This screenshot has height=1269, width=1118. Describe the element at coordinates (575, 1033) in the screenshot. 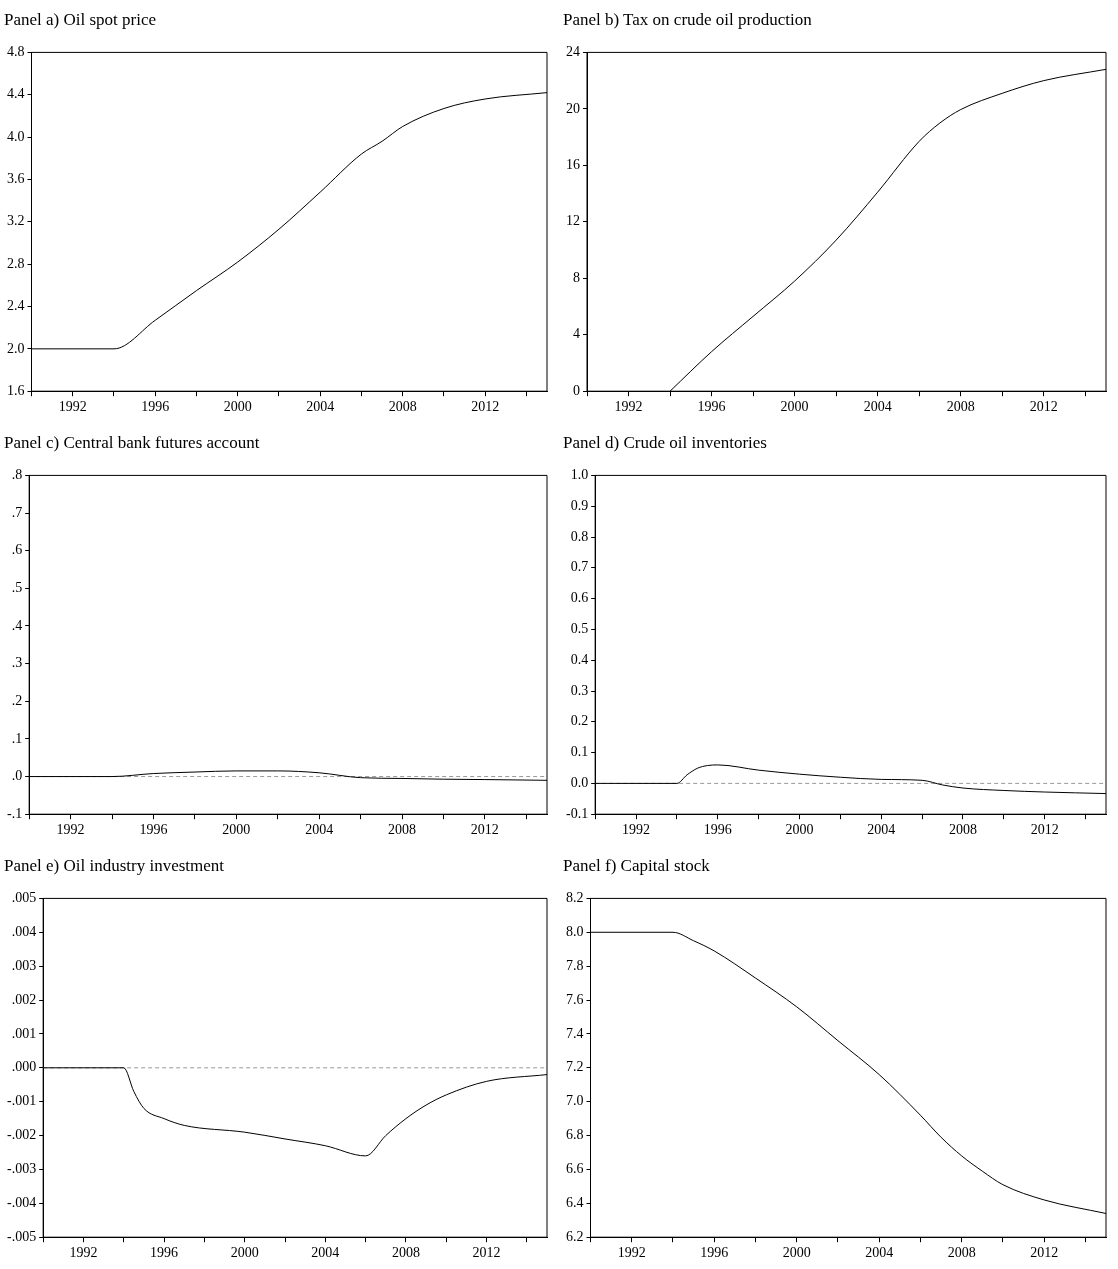

I see `y-tick-label: 7.4` at that location.